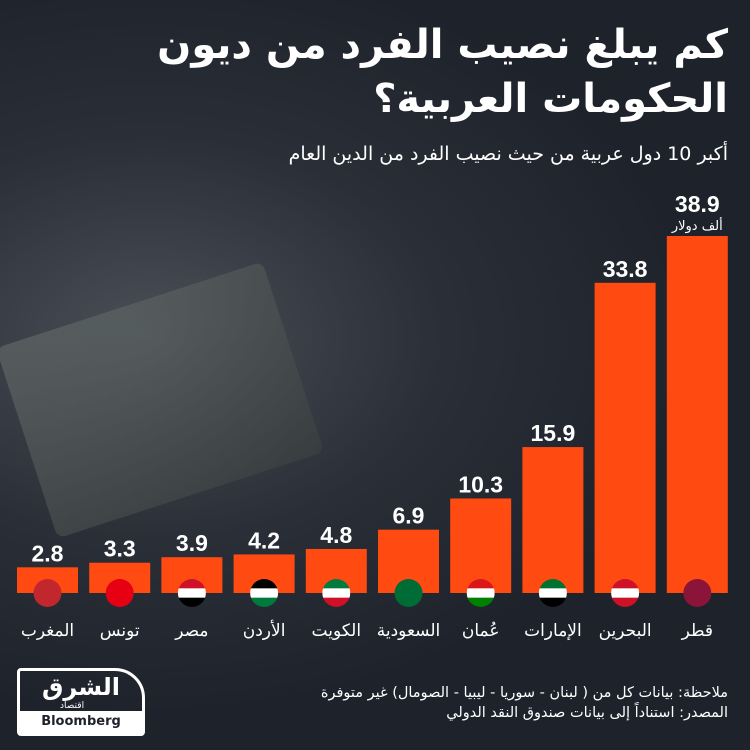  I want to click on saudi-flag-icon, so click(408, 593).